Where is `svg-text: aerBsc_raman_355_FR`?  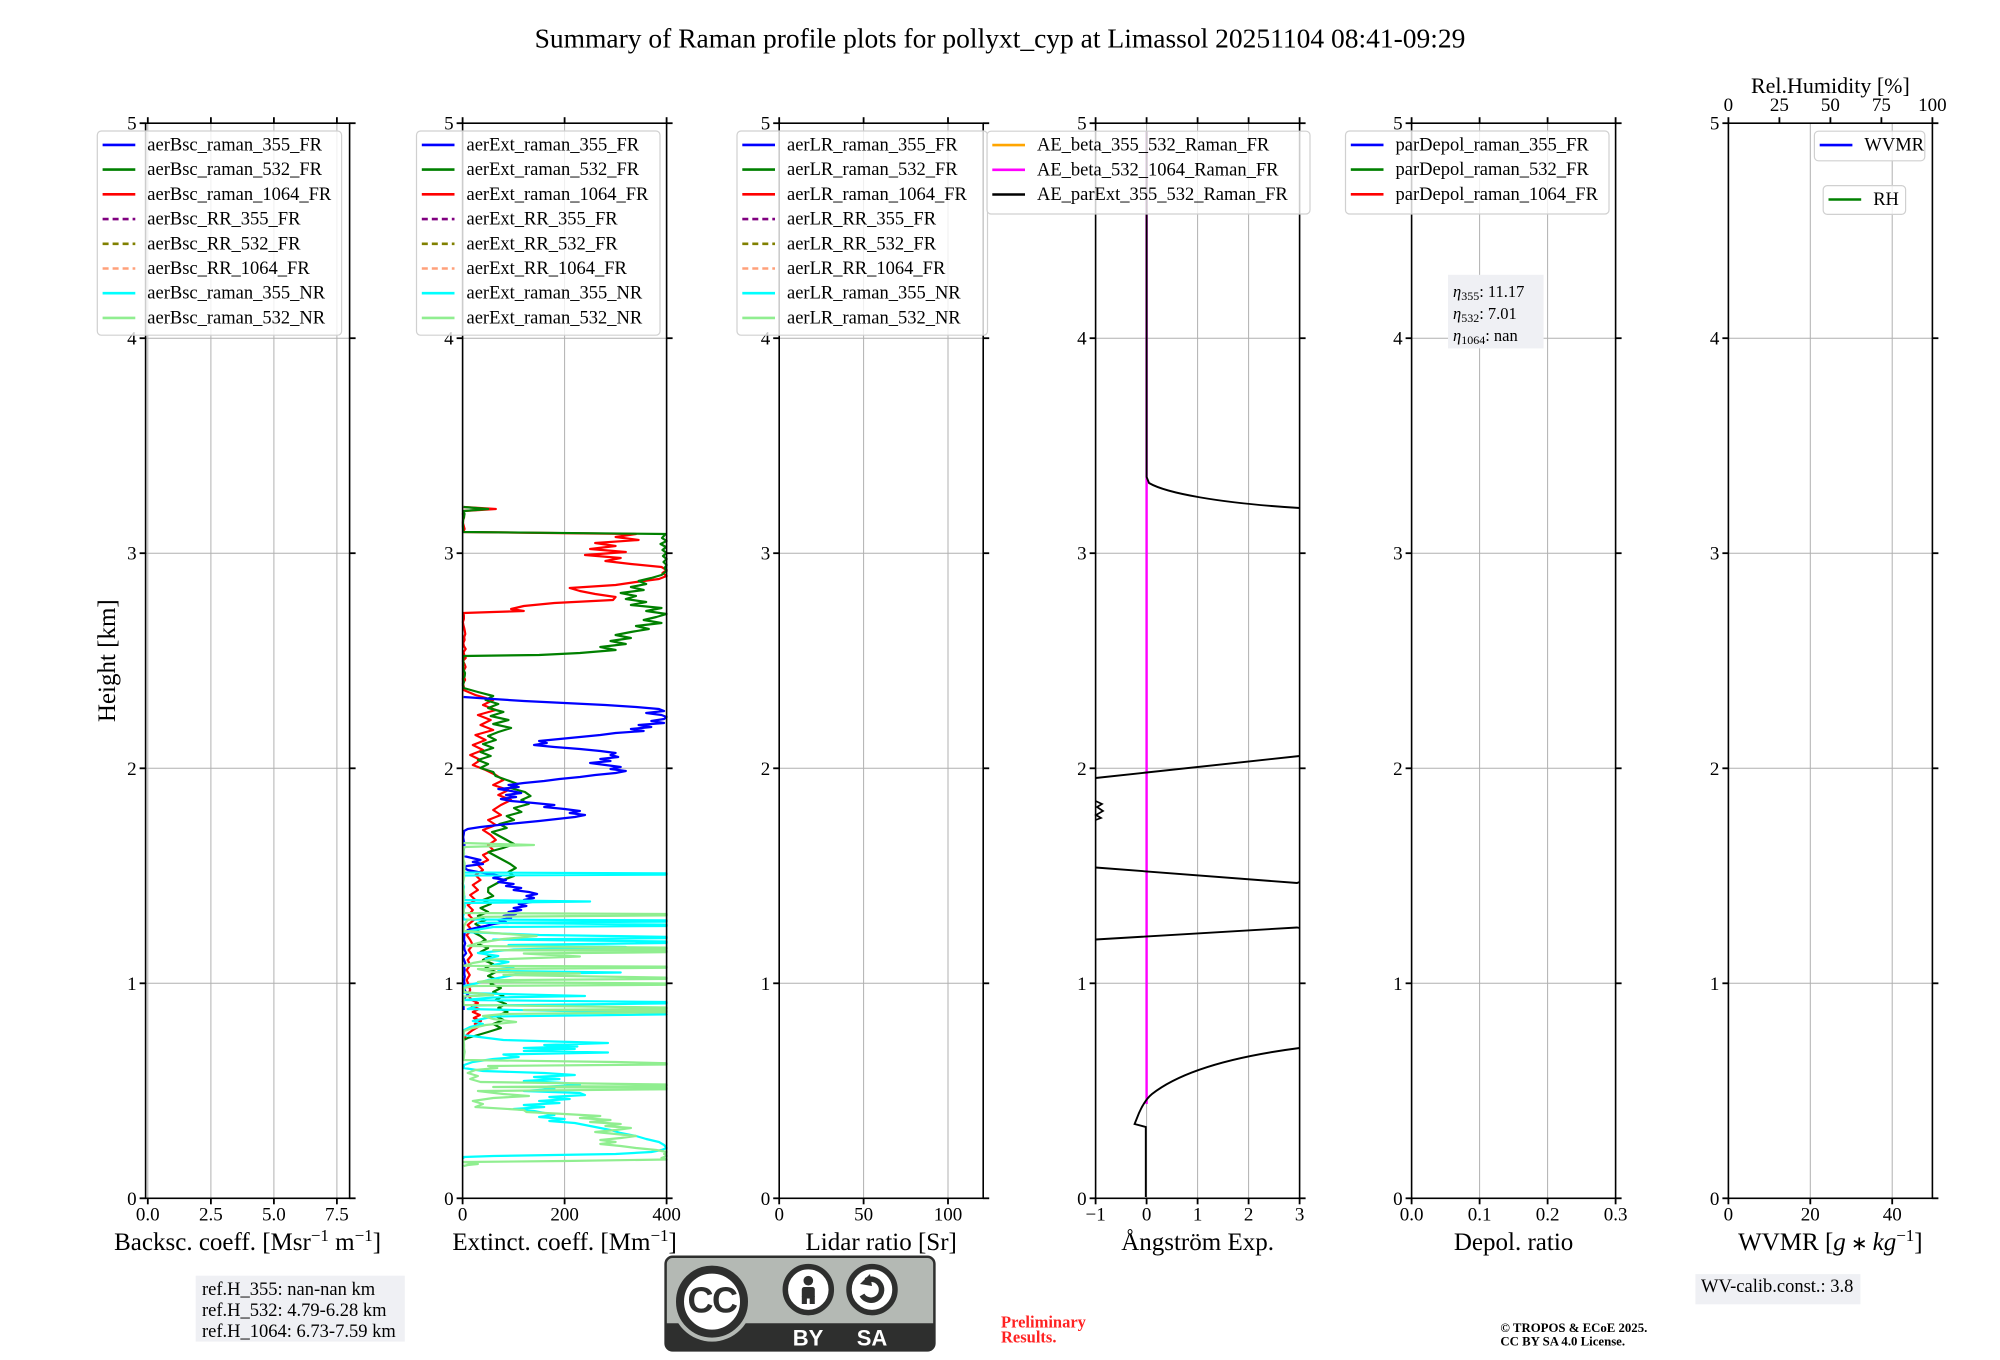 svg-text: aerBsc_raman_355_FR is located at coordinates (234, 145).